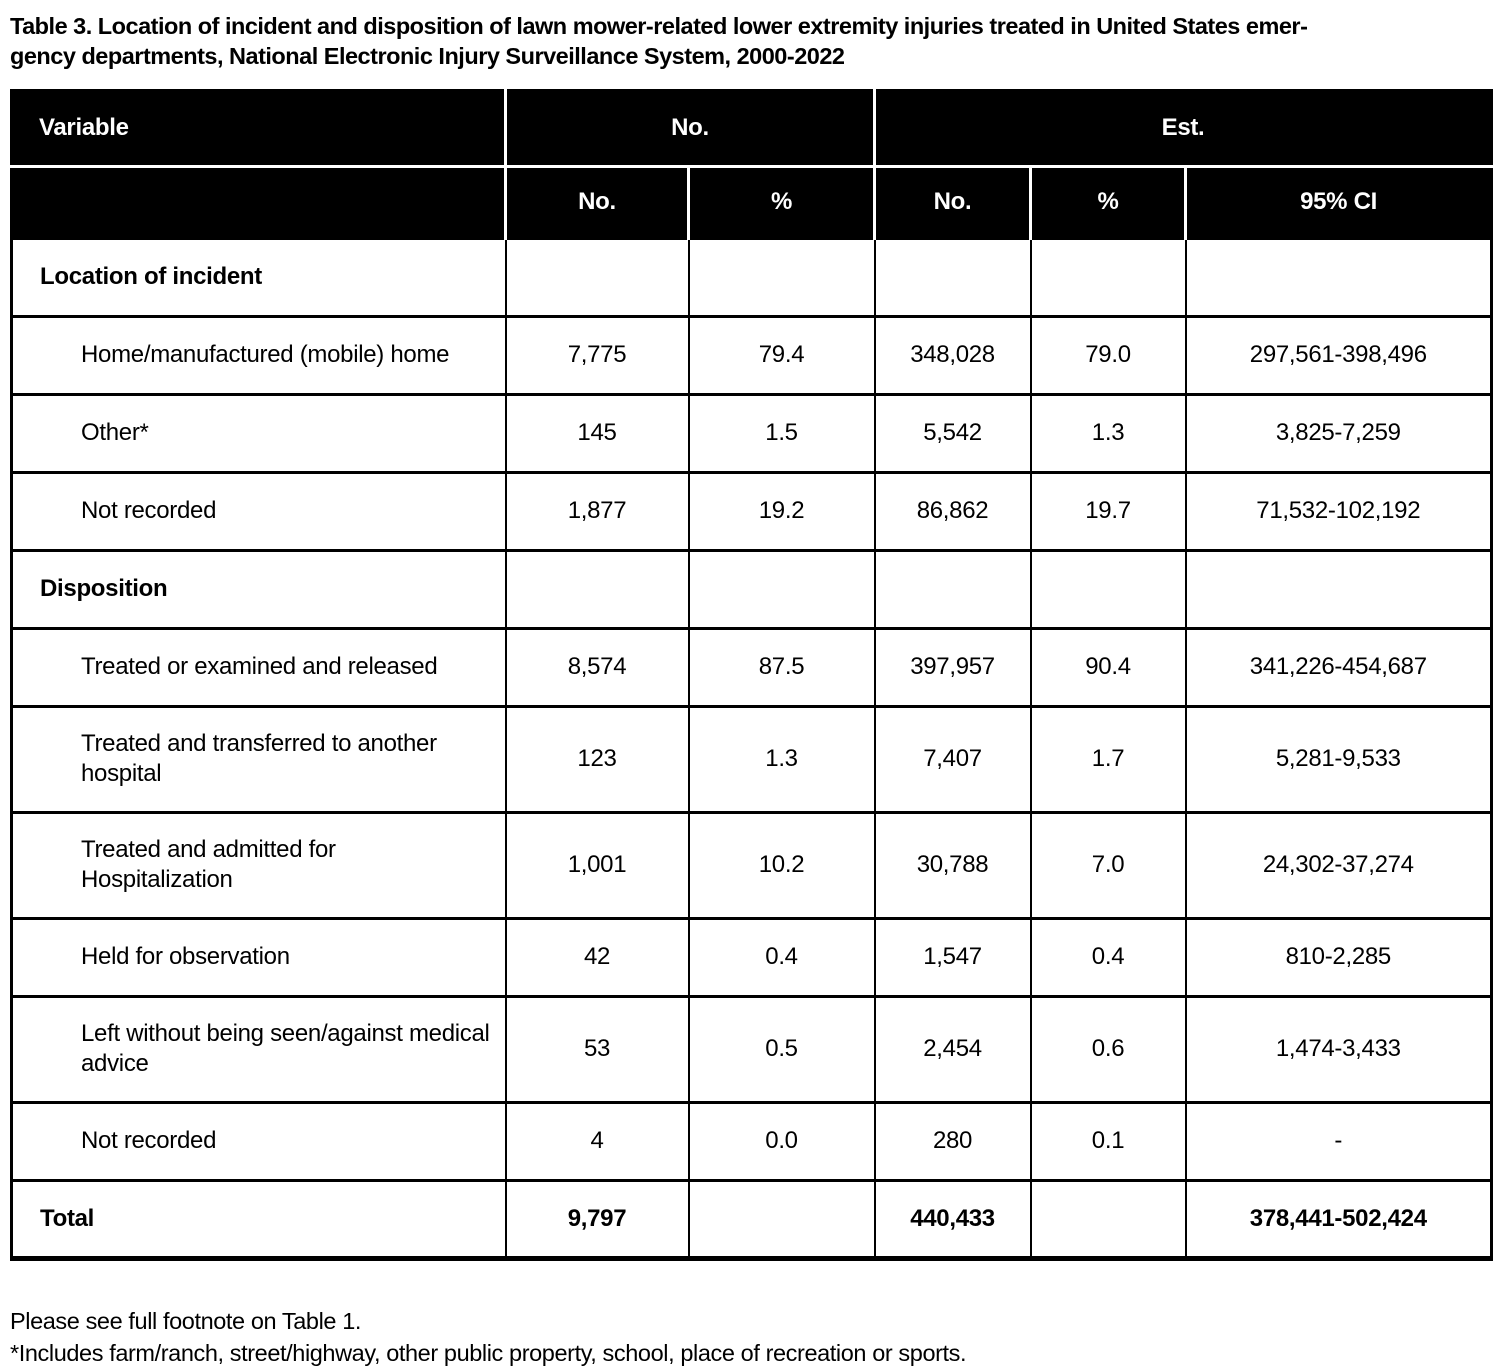  I want to click on cell-ci: 3,825-7,259, so click(1338, 433).